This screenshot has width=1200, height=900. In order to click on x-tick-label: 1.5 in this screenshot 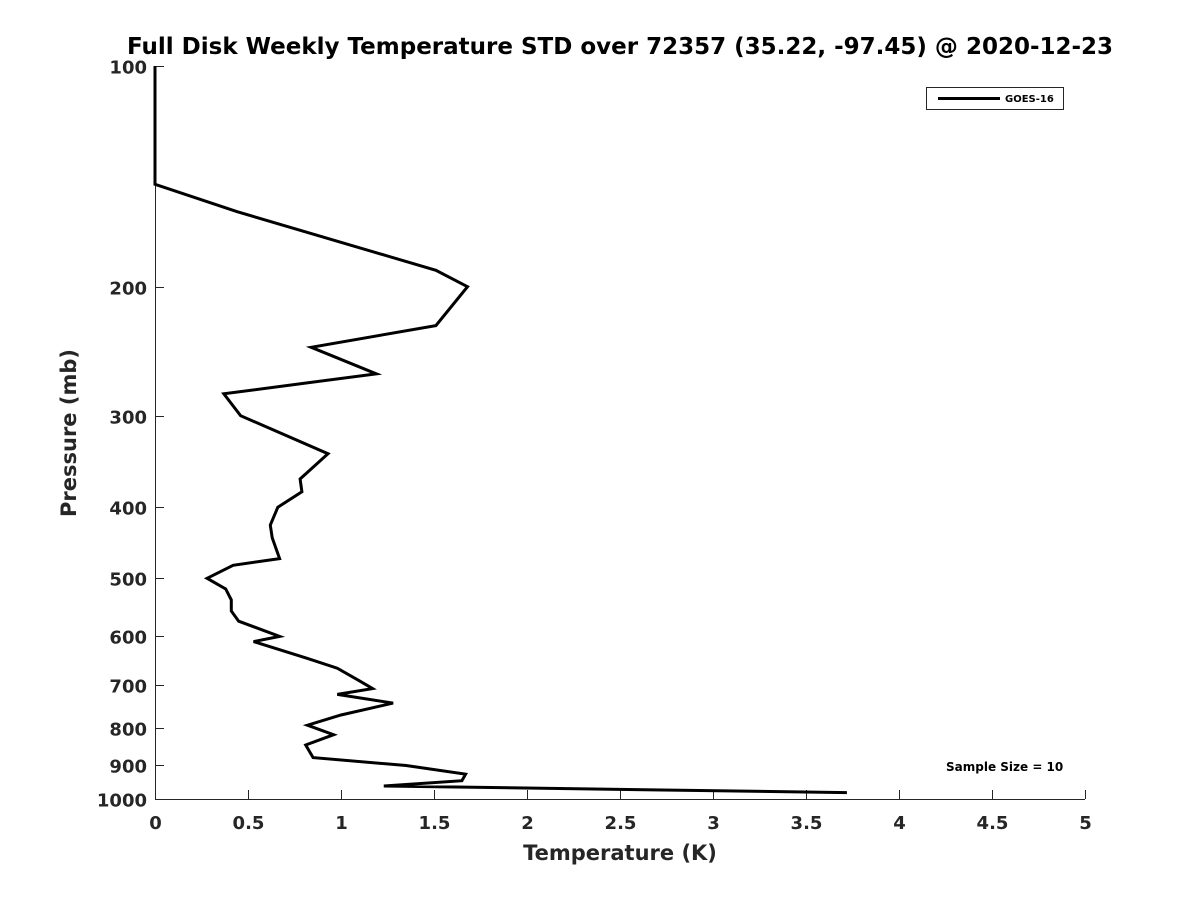, I will do `click(435, 823)`.